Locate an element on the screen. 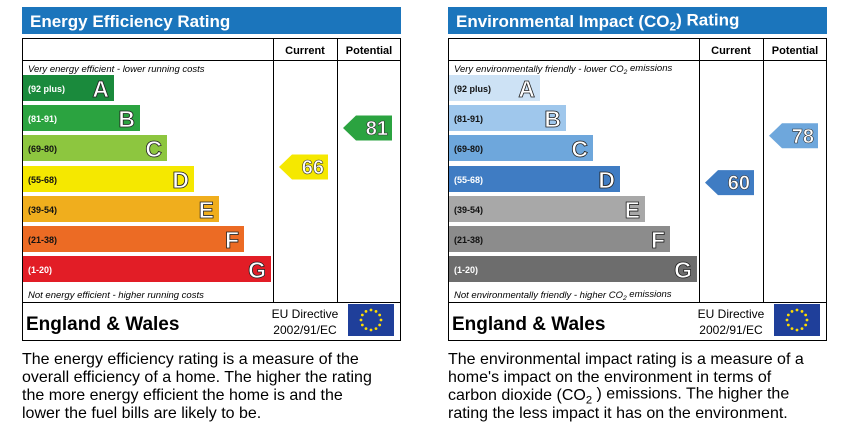 Image resolution: width=857 pixels, height=423 pixels. panel-title: Energy Efficiency Rating is located at coordinates (130, 21).